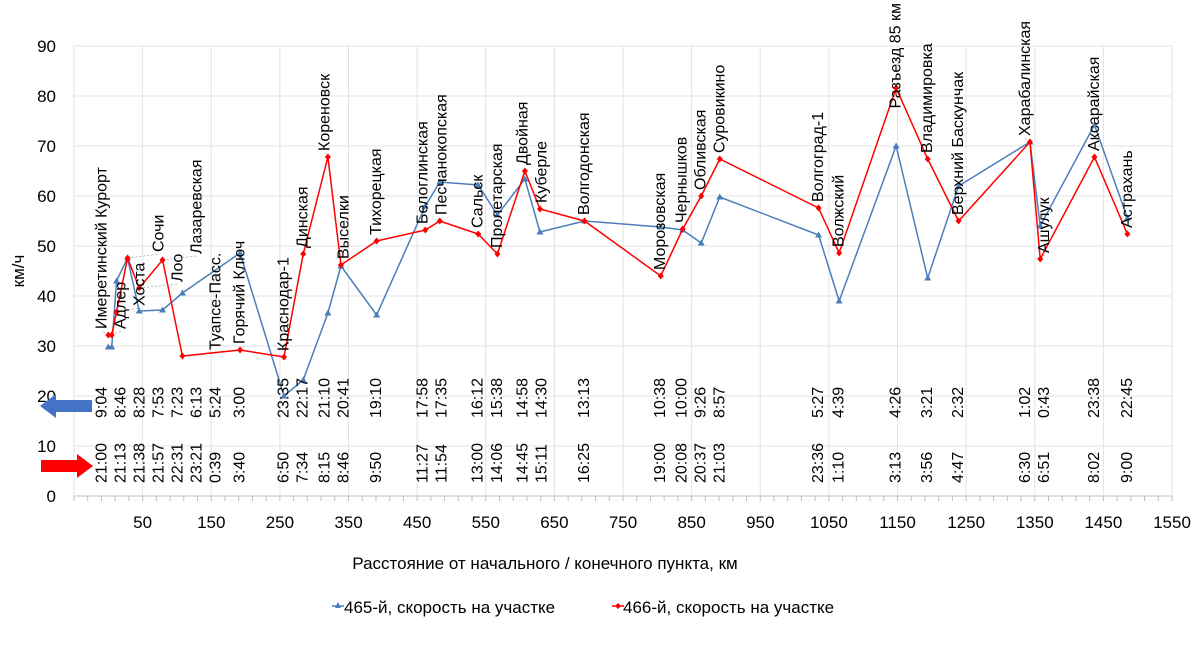  Describe the element at coordinates (701, 402) in the screenshot. I see `time-label-465: 9:26` at that location.